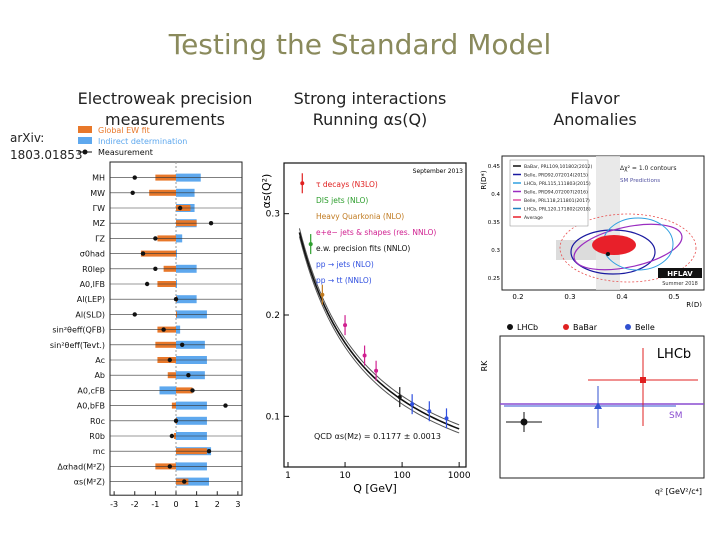  What do you see at coordinates (678, 491) in the screenshot?
I see `flavbot-x-axis-label: q² [GeV²/c⁴]` at bounding box center [678, 491].